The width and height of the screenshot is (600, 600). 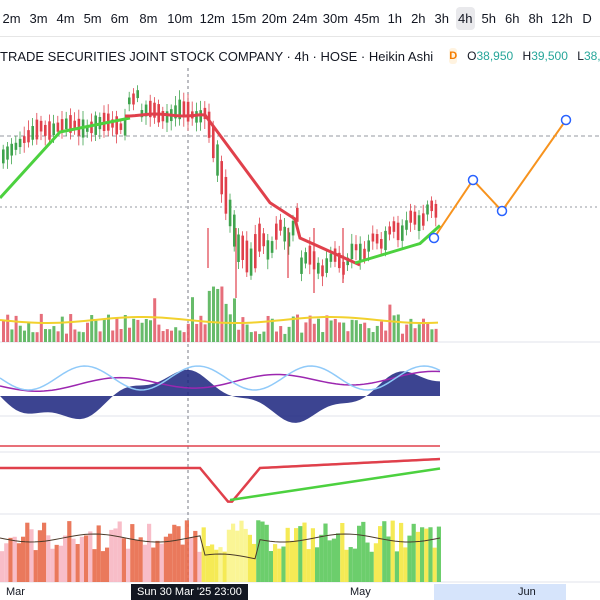 What do you see at coordinates (148, 18) in the screenshot?
I see `timeframe-8m: 8m` at bounding box center [148, 18].